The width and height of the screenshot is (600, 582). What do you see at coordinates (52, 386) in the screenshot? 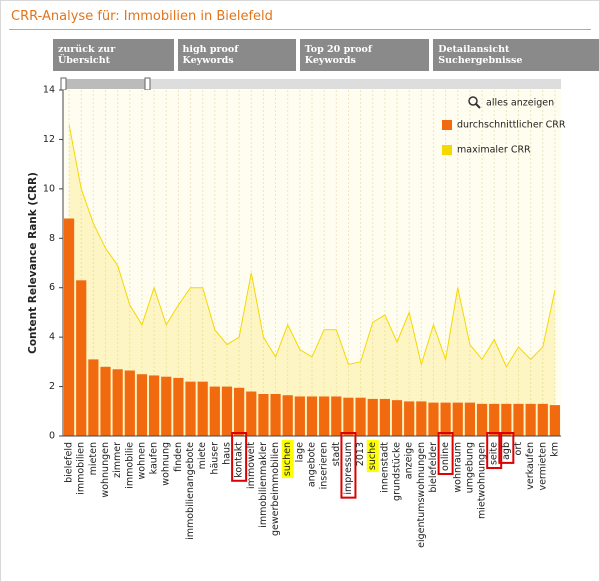
I see `y-tick-label: 2` at bounding box center [52, 386].